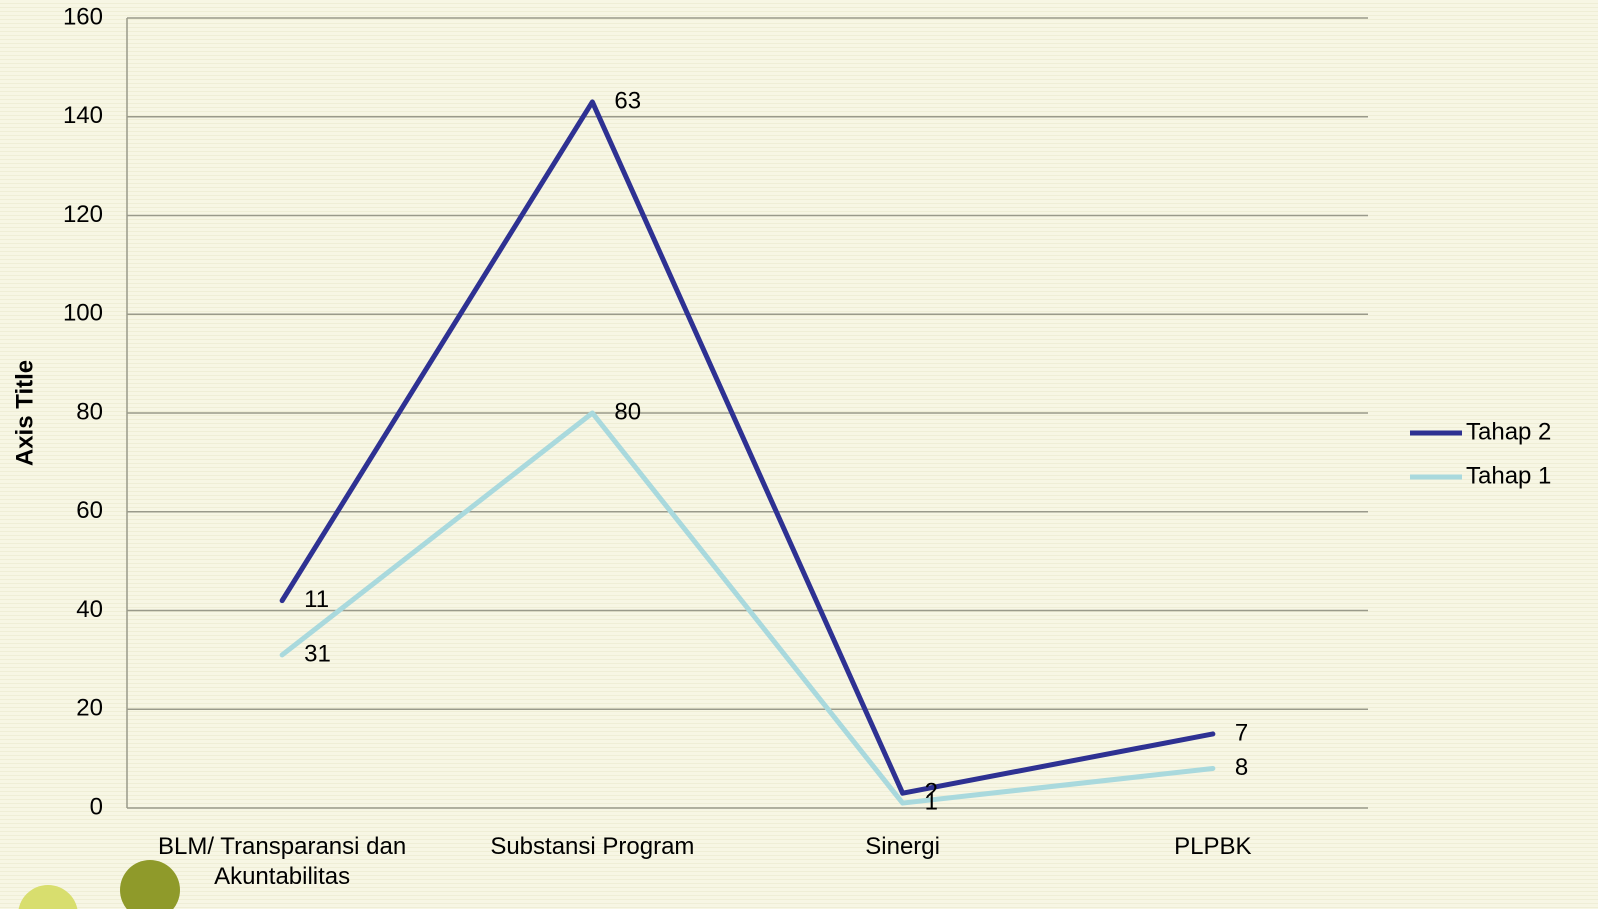 The width and height of the screenshot is (1598, 909). I want to click on data-label: 63, so click(627, 100).